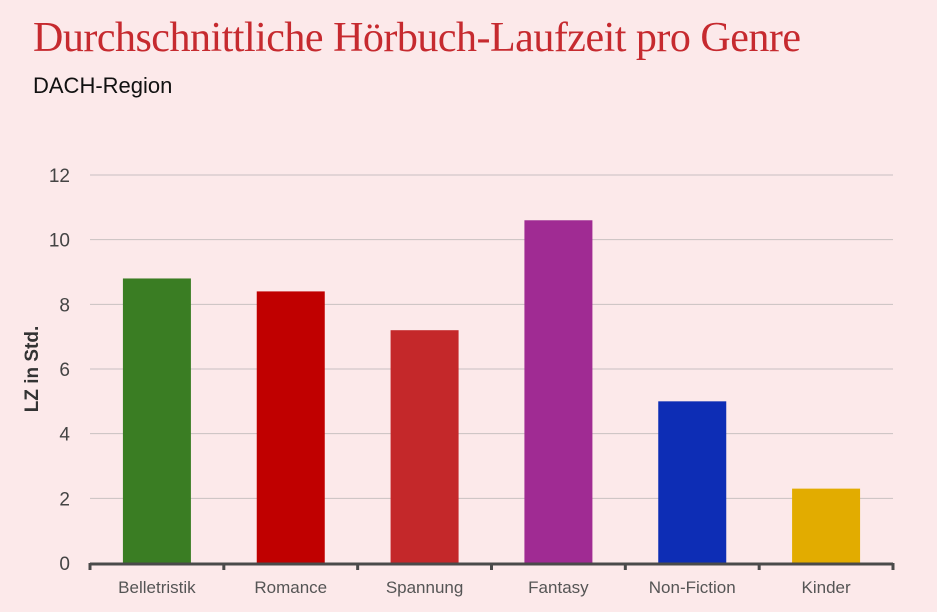 This screenshot has width=937, height=612. What do you see at coordinates (59, 176) in the screenshot?
I see `y-tick-label: 12` at bounding box center [59, 176].